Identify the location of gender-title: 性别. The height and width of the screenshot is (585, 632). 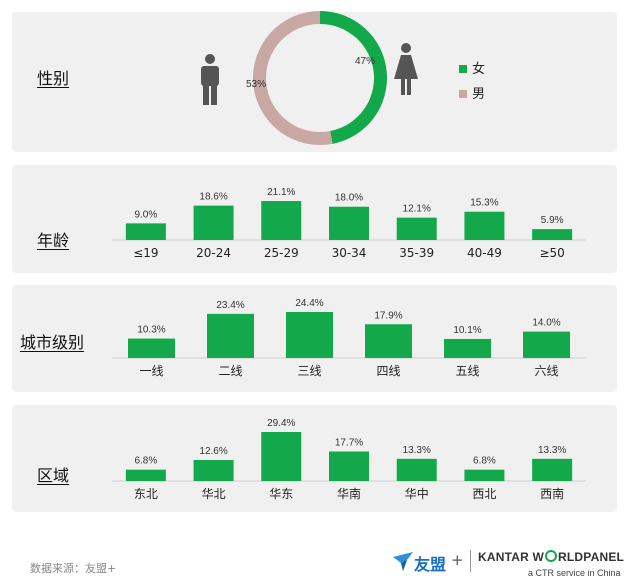
(53, 78).